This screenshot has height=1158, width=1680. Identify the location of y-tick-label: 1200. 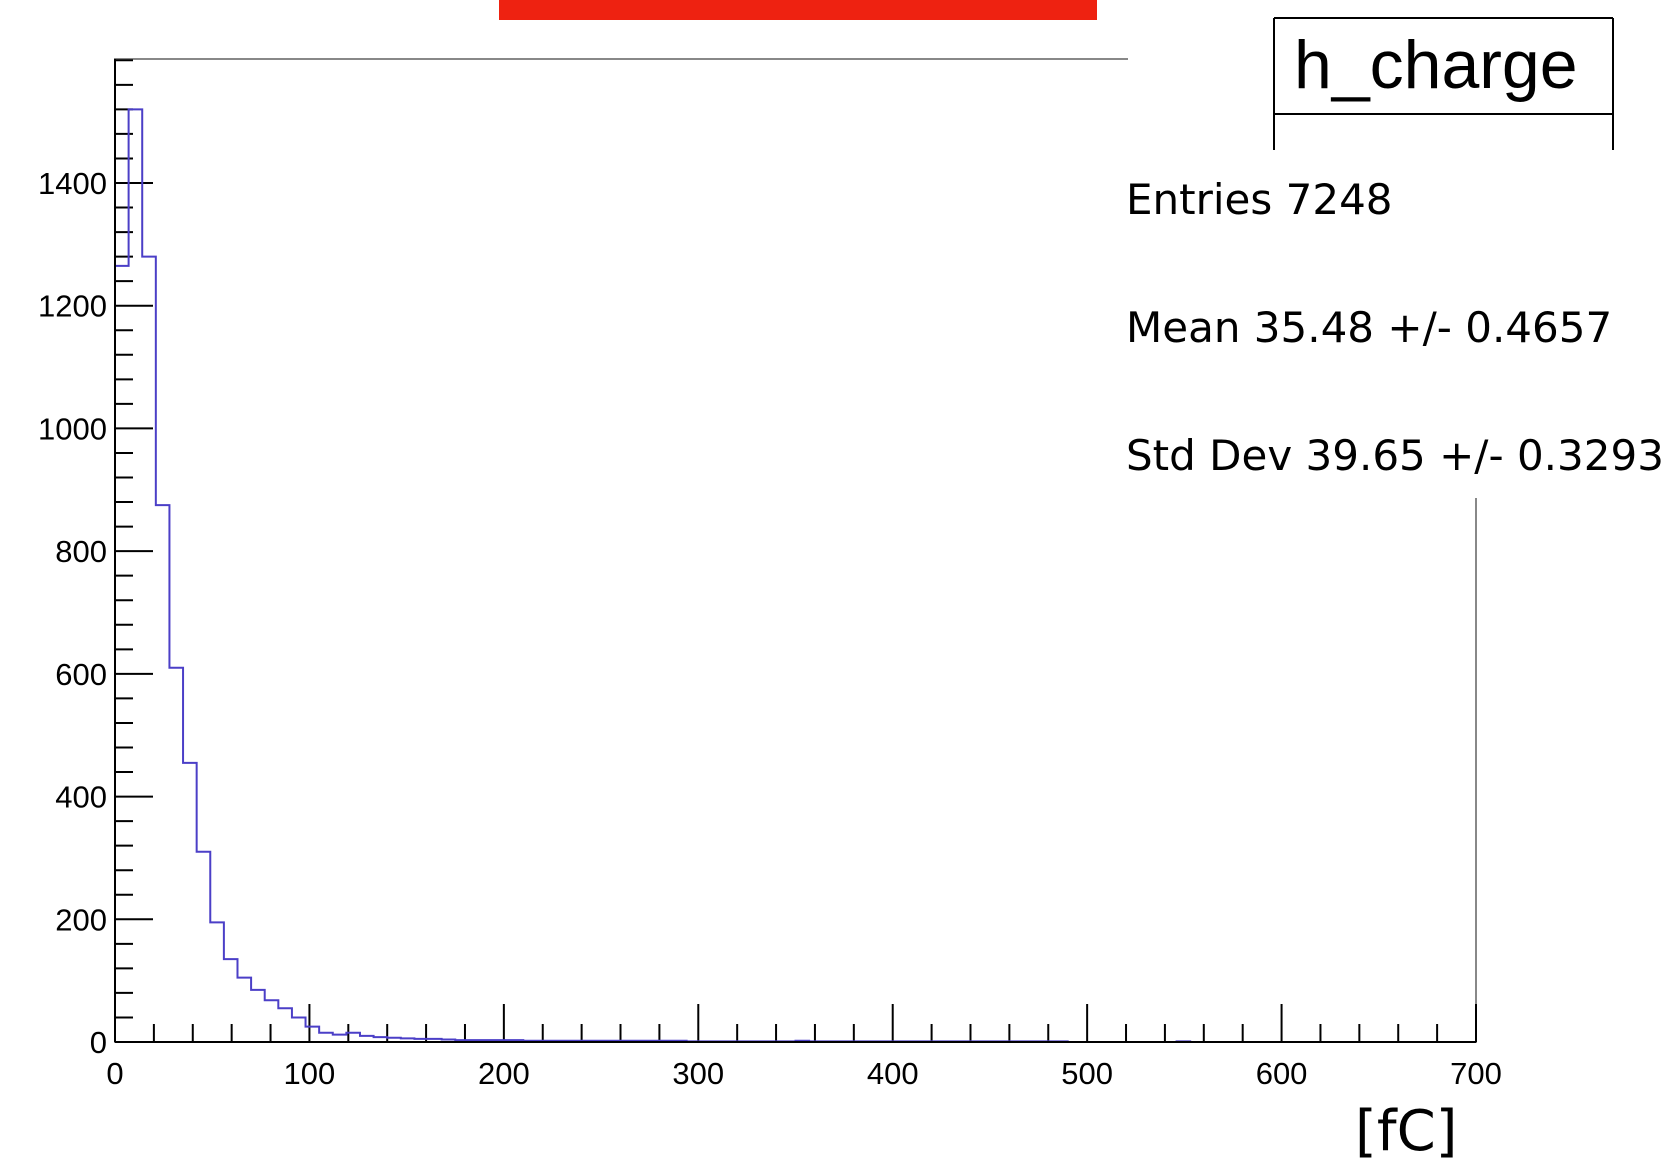
(72, 306).